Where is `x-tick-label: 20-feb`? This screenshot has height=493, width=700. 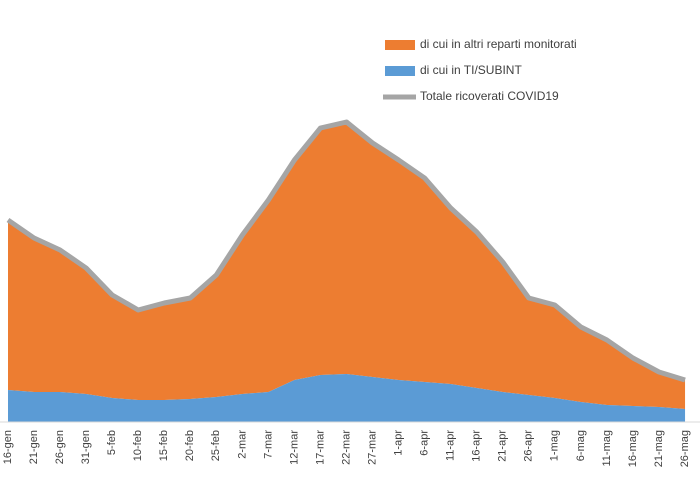
x-tick-label: 20-feb is located at coordinates (190, 445).